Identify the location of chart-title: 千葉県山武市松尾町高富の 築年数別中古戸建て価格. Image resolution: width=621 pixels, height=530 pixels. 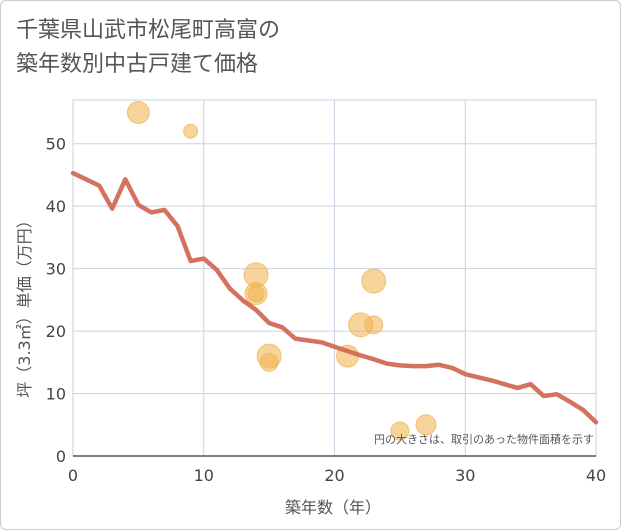
(148, 48).